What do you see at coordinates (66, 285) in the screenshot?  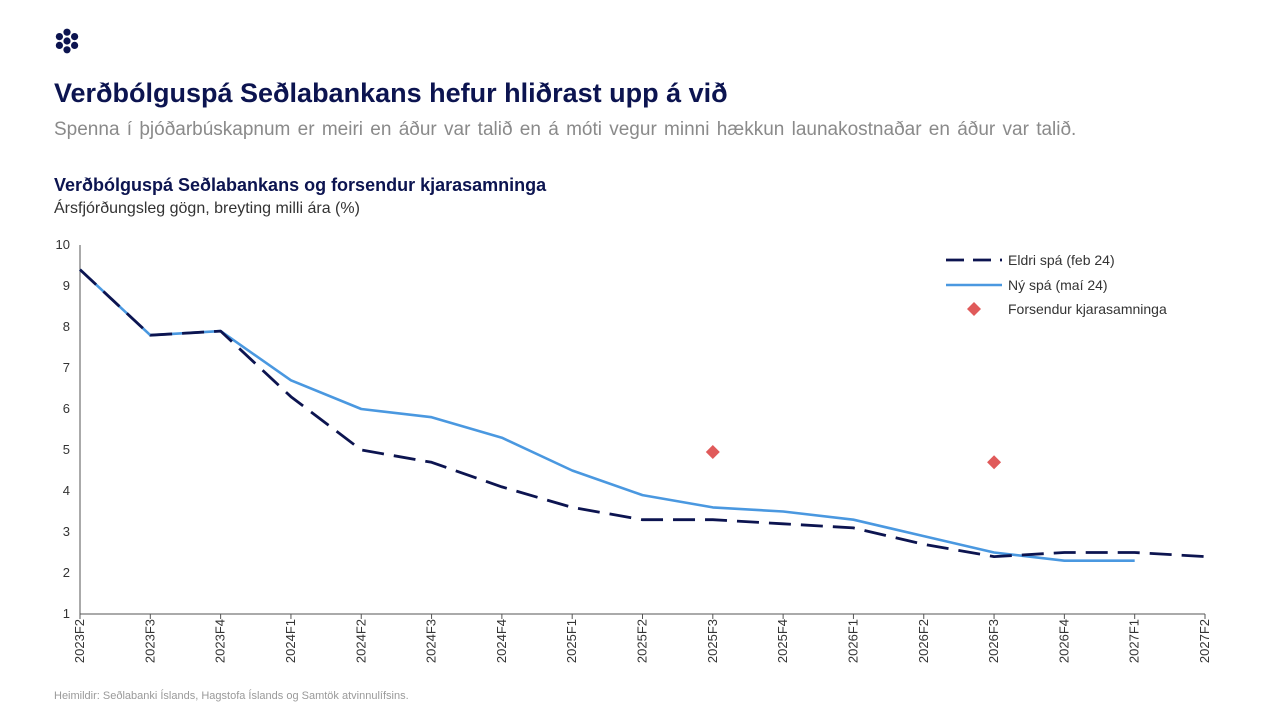 I see `y-tick-label: 9` at bounding box center [66, 285].